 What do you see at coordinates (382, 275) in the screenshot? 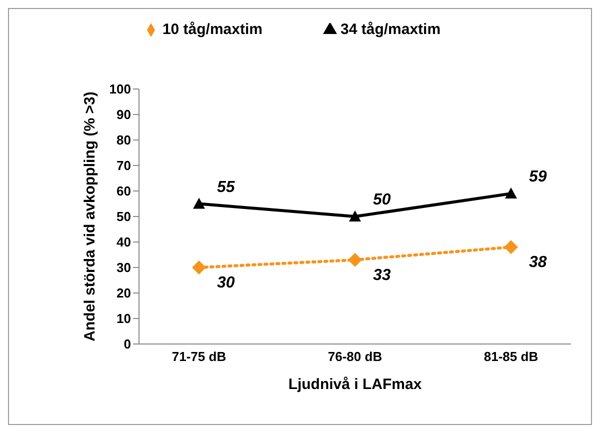
I see `data-label: 33` at bounding box center [382, 275].